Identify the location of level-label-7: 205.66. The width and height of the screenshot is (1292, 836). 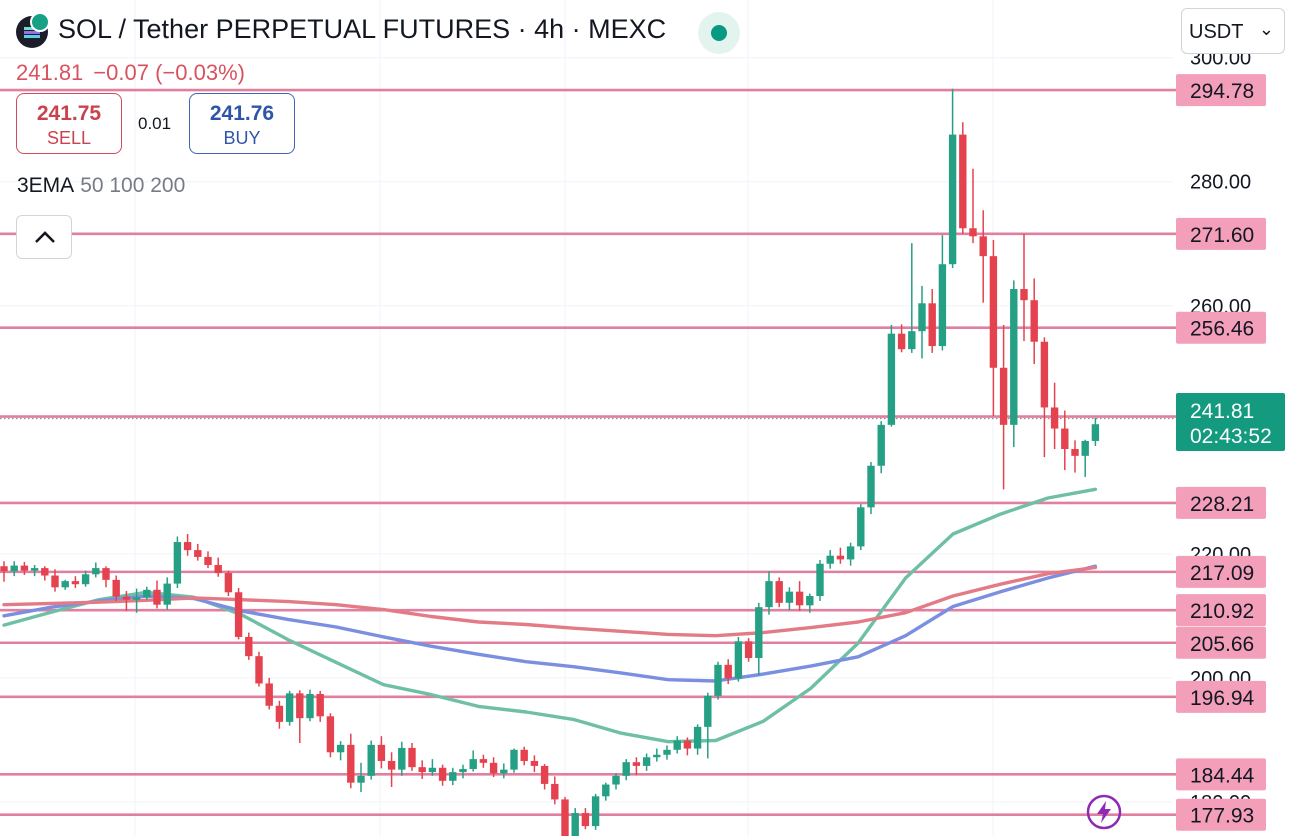
(1222, 644).